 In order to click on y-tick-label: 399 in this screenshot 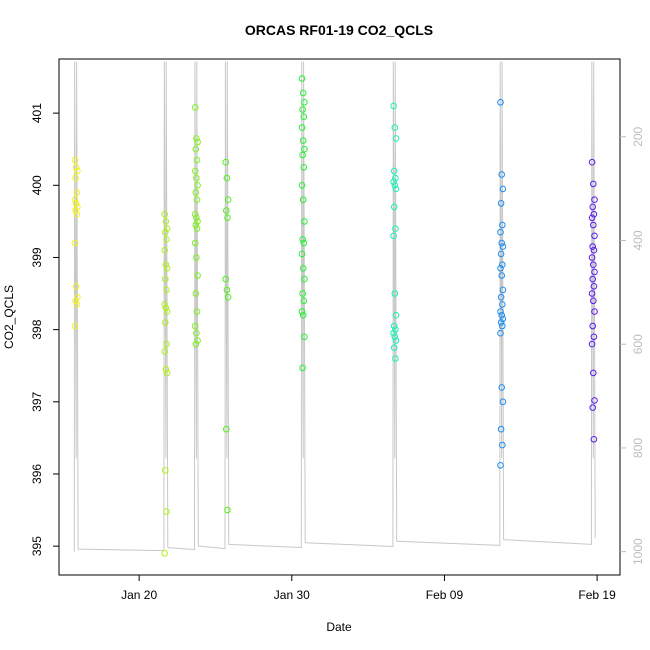, I will do `click(37, 257)`.